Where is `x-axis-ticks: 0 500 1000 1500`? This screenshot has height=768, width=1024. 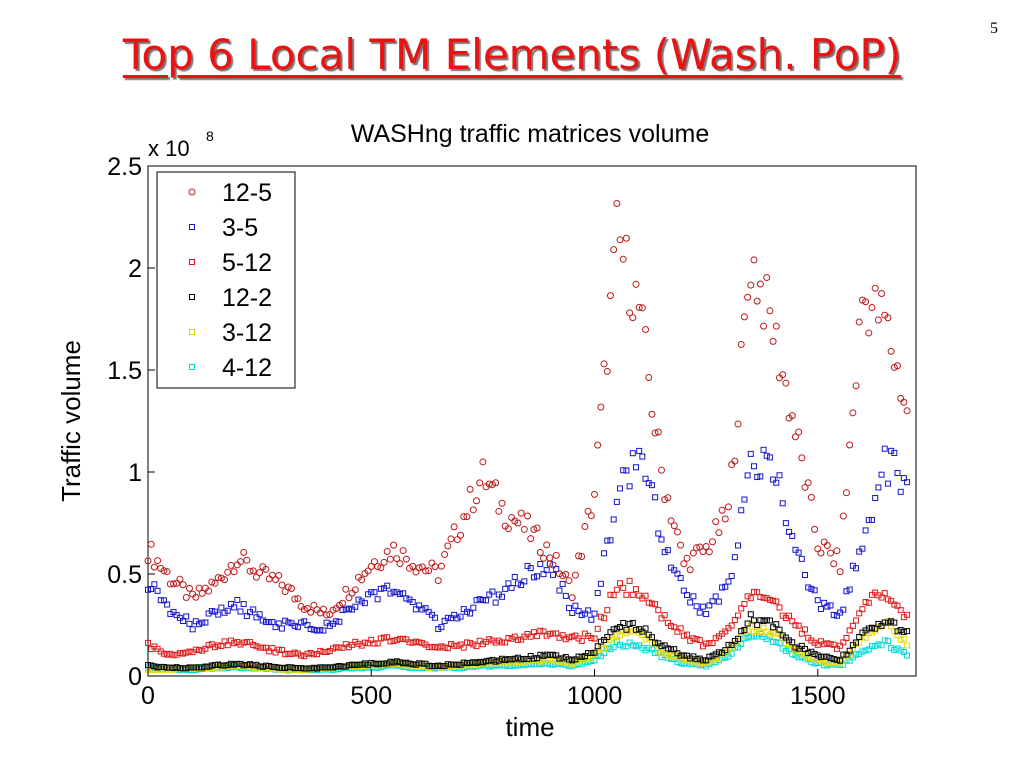
x-axis-ticks: 0 500 1000 1500 is located at coordinates (493, 689).